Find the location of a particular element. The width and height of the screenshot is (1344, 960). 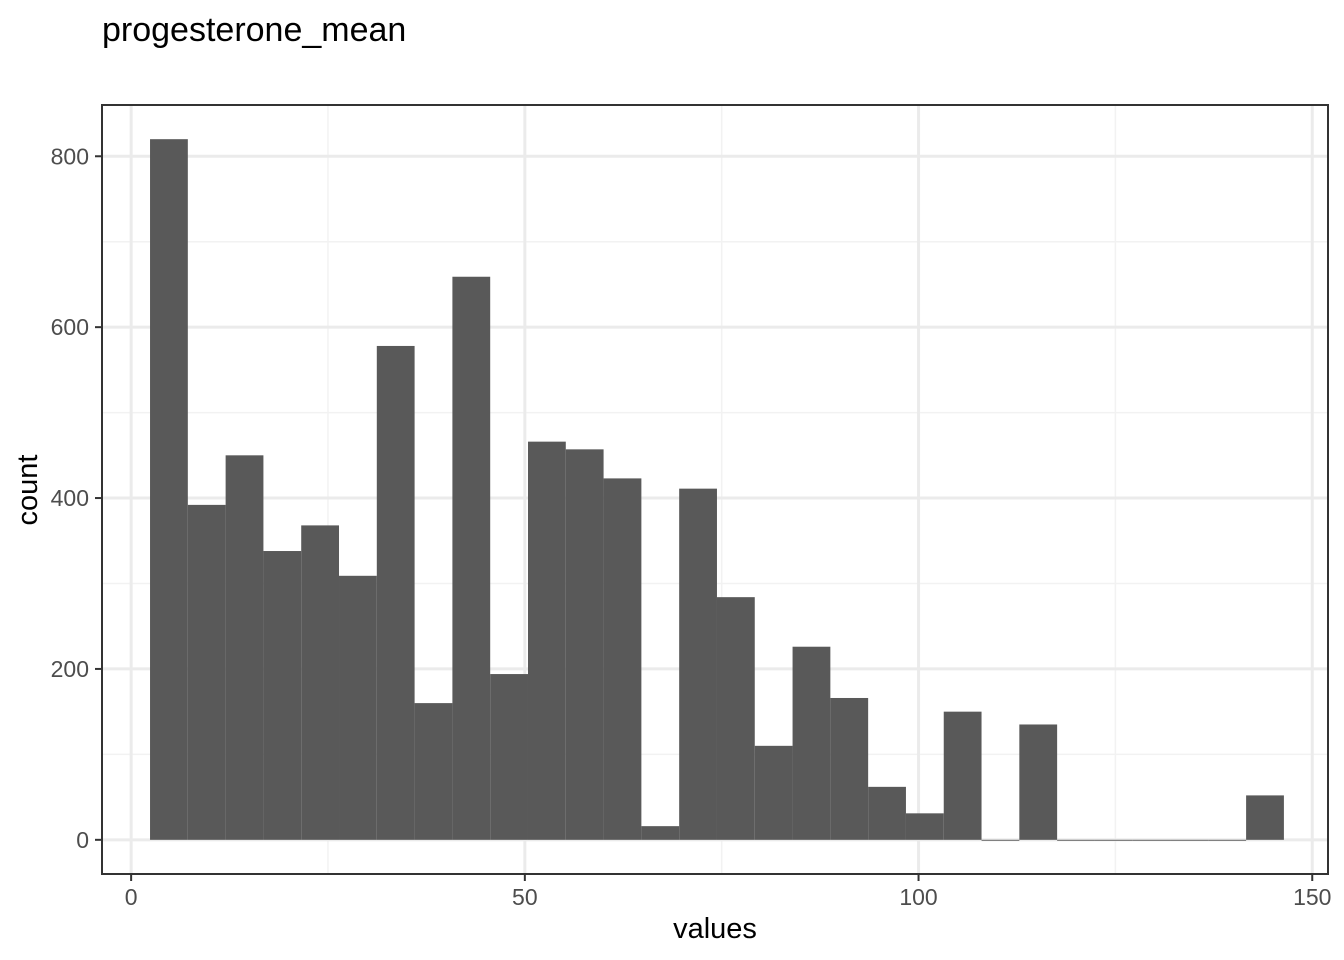

x-axis-ticks: 0 50 100 150 is located at coordinates (728, 892).